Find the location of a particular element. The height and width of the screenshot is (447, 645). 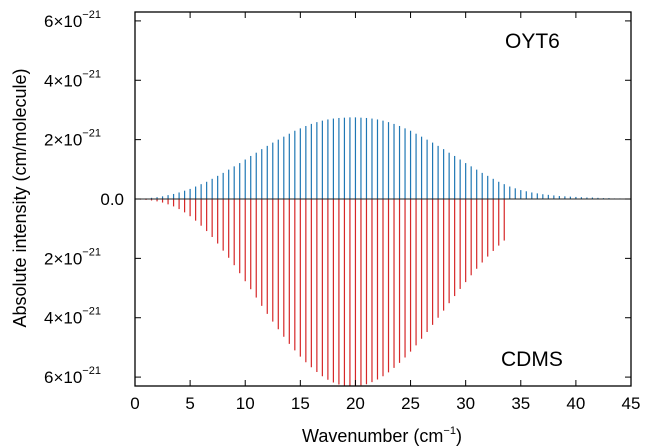

x-tick-label: 45 is located at coordinates (631, 403).